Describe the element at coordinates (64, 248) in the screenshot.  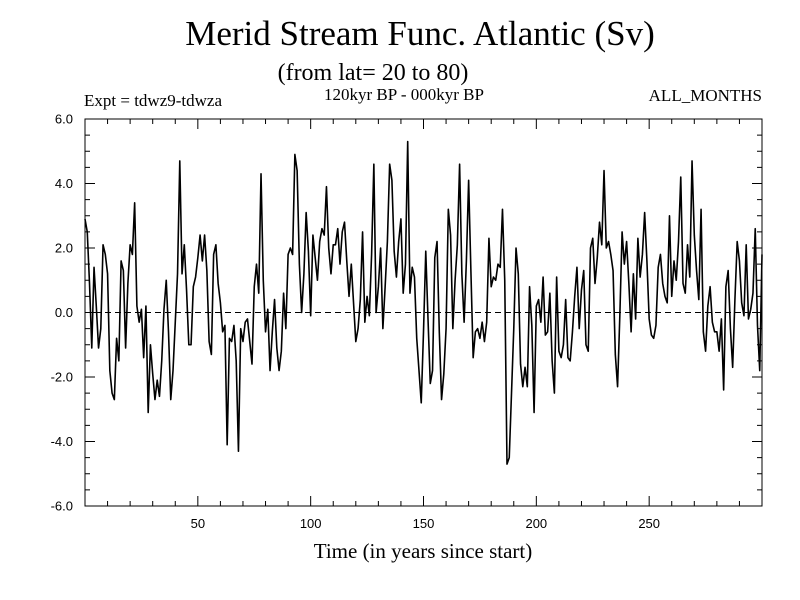
I see `y-tick-label: 2.0` at that location.